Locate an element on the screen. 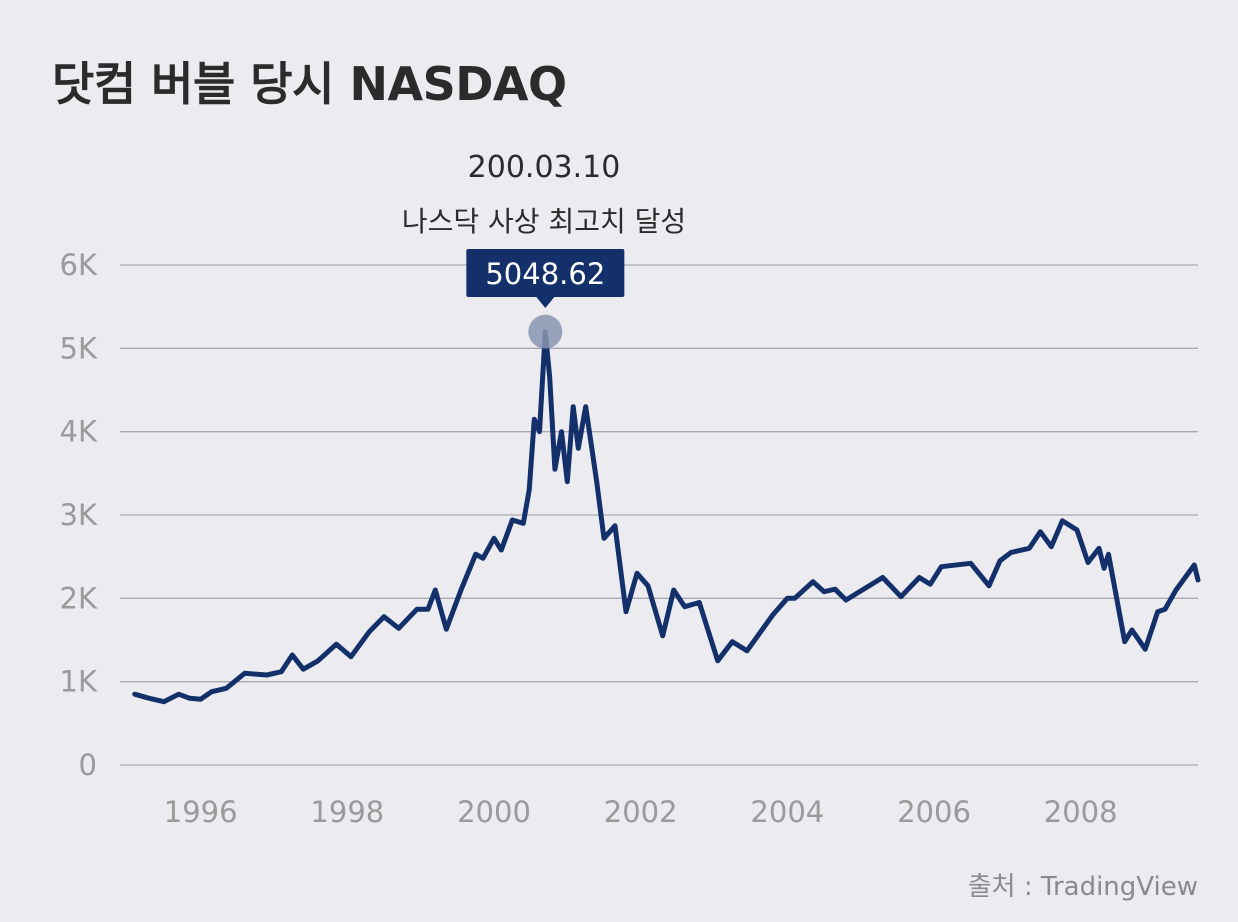 The width and height of the screenshot is (1238, 922). y-tick-label: 5K is located at coordinates (79, 348).